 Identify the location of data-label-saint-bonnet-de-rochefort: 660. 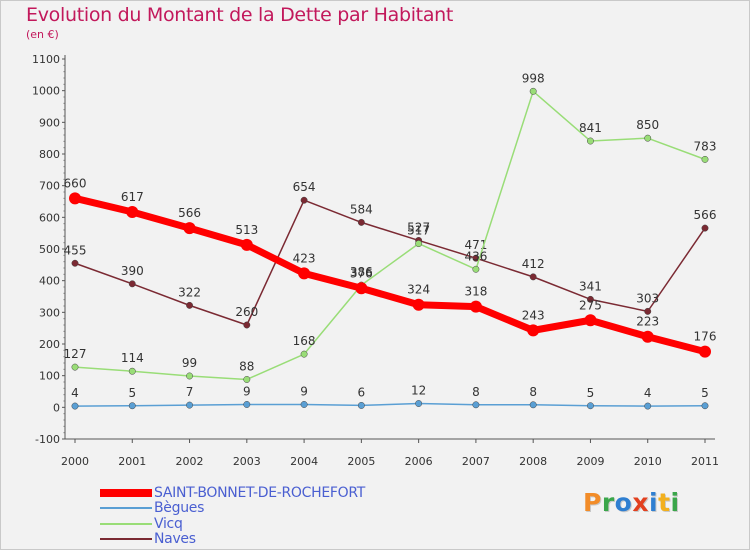
(75, 183).